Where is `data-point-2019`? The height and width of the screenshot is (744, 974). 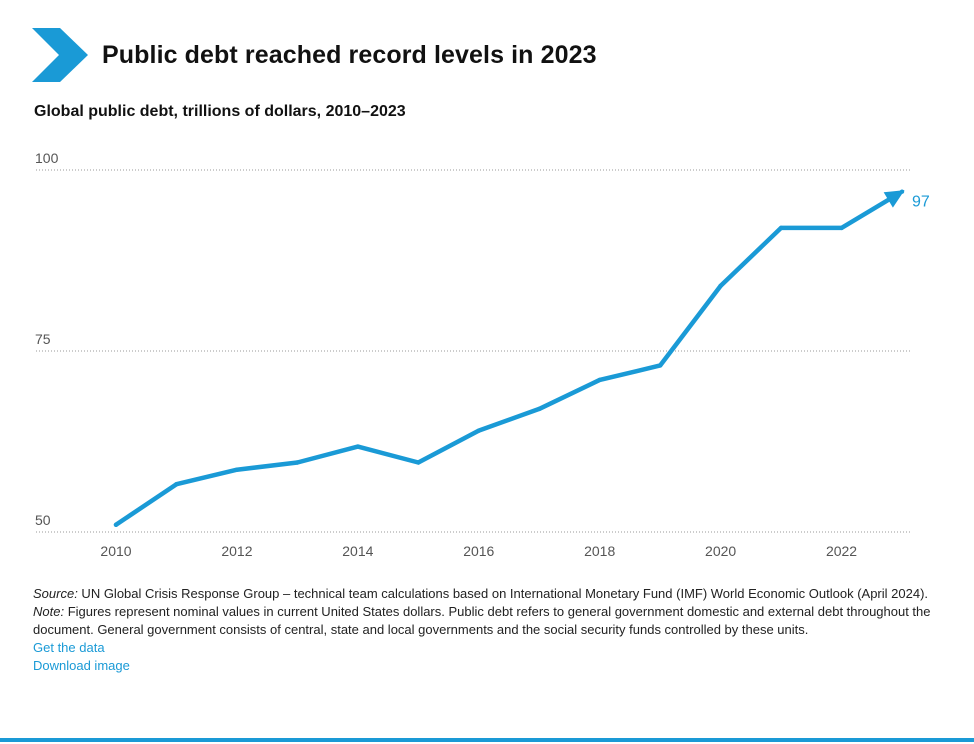 data-point-2019 is located at coordinates (660, 365).